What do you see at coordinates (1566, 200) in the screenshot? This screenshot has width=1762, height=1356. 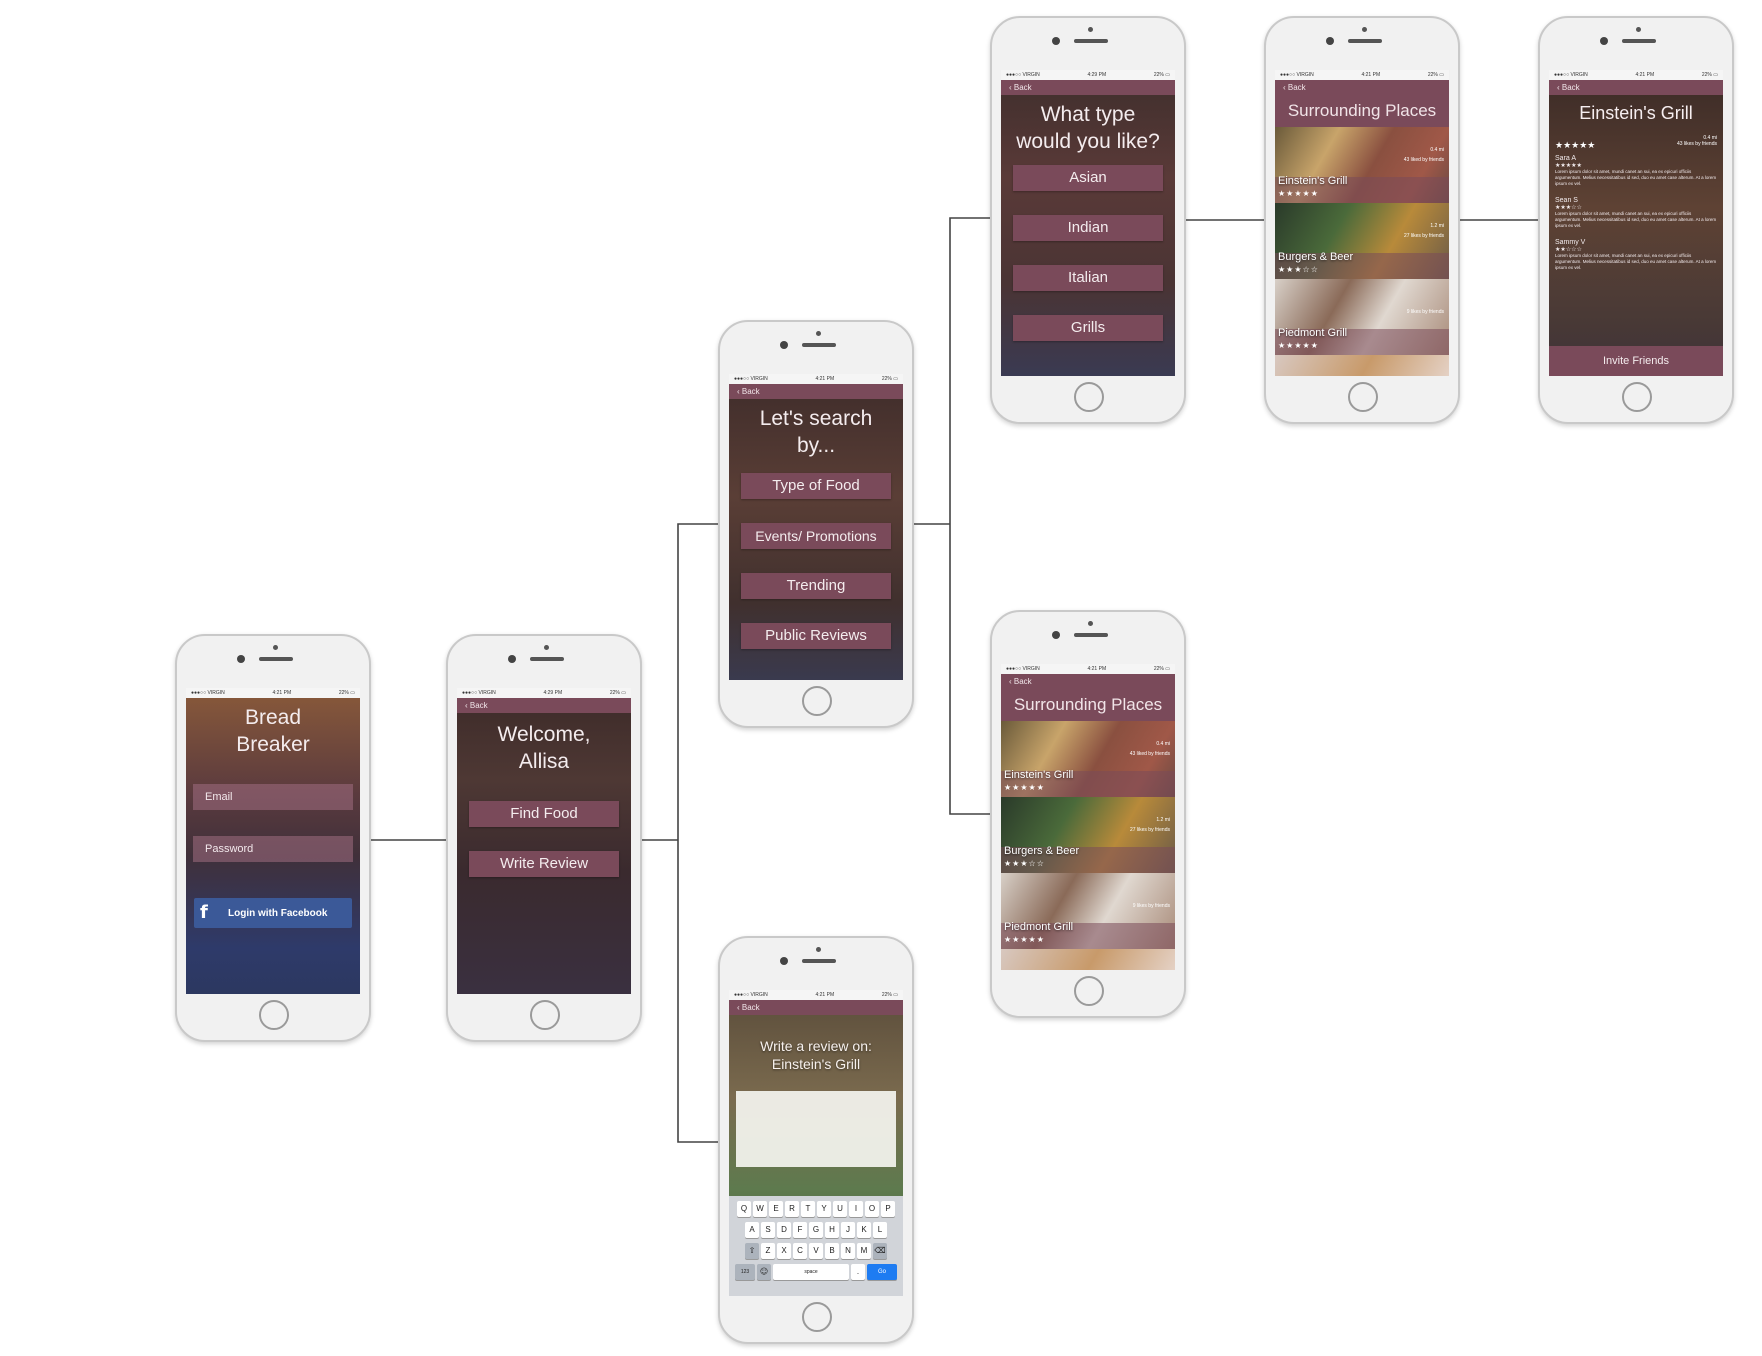 I see `review-author: Sean S` at bounding box center [1566, 200].